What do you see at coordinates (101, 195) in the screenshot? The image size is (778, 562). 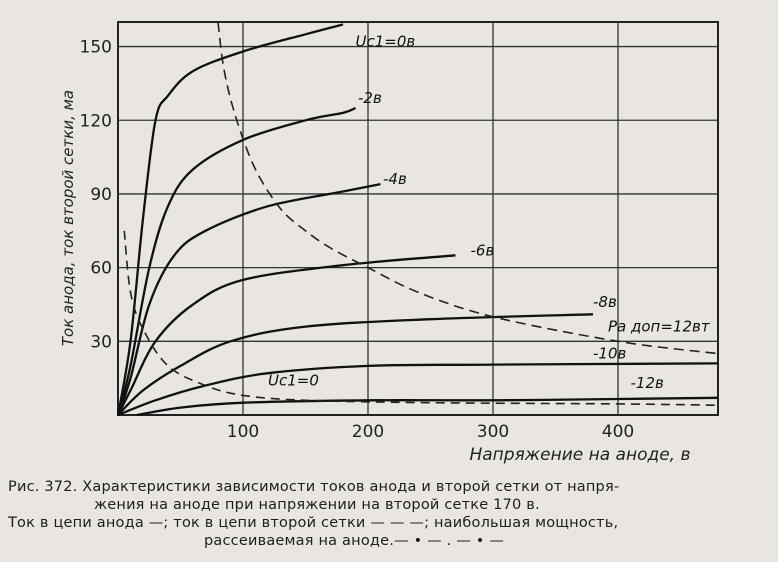 I see `y-tick-label: 90` at bounding box center [101, 195].